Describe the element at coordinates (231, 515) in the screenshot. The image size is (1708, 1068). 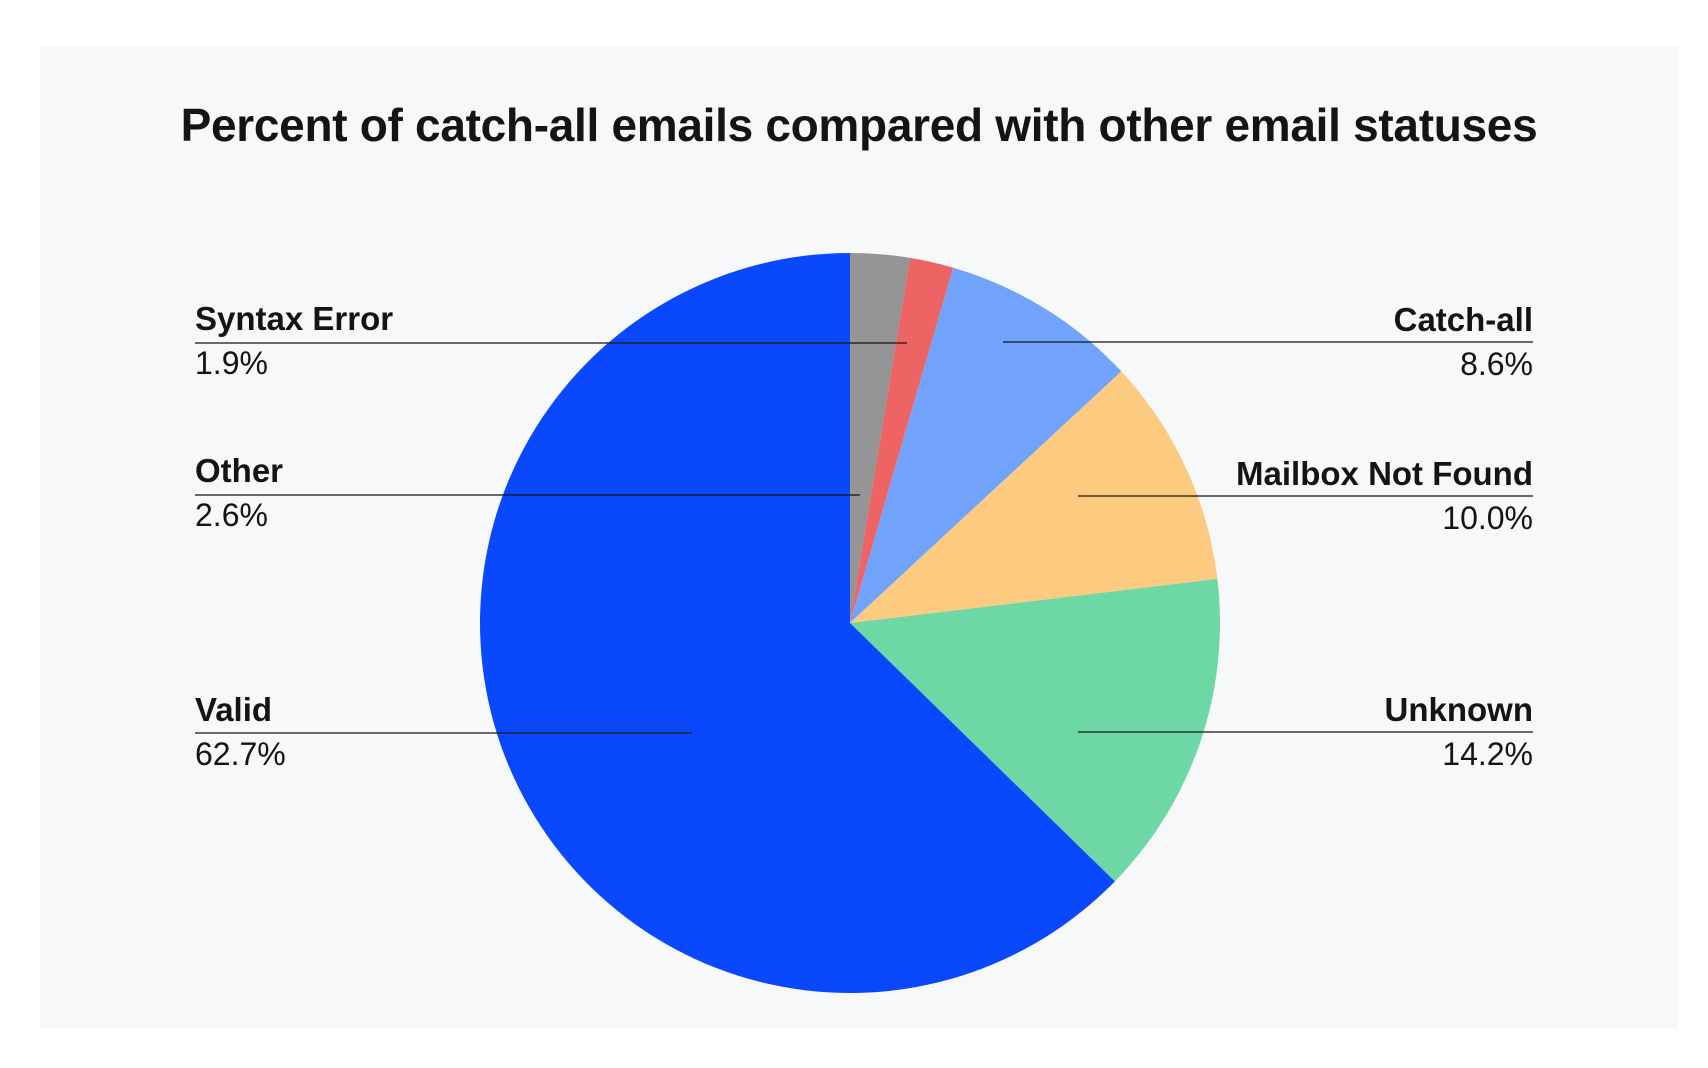
I see `slice-value-other: 2.6%` at that location.